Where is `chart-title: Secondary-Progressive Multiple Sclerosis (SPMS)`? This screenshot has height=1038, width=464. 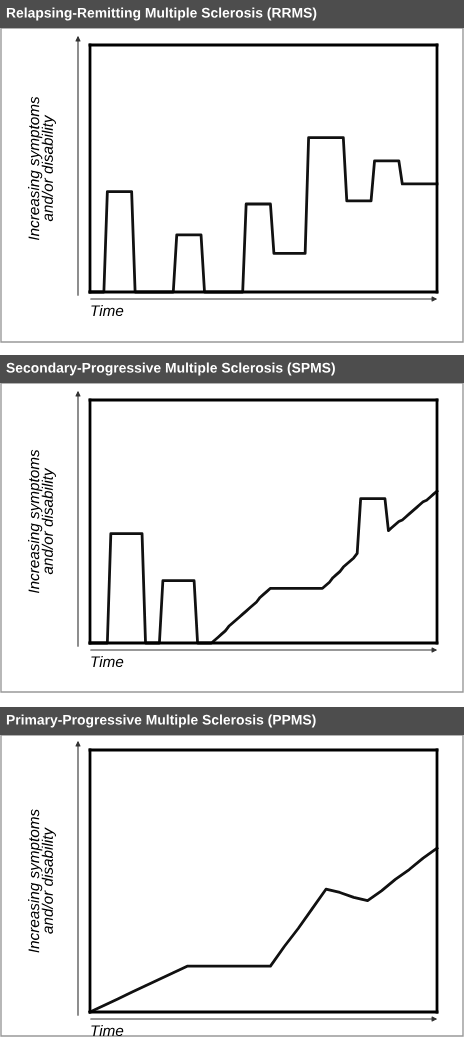
chart-title: Secondary-Progressive Multiple Sclerosis (SPMS) is located at coordinates (170, 369).